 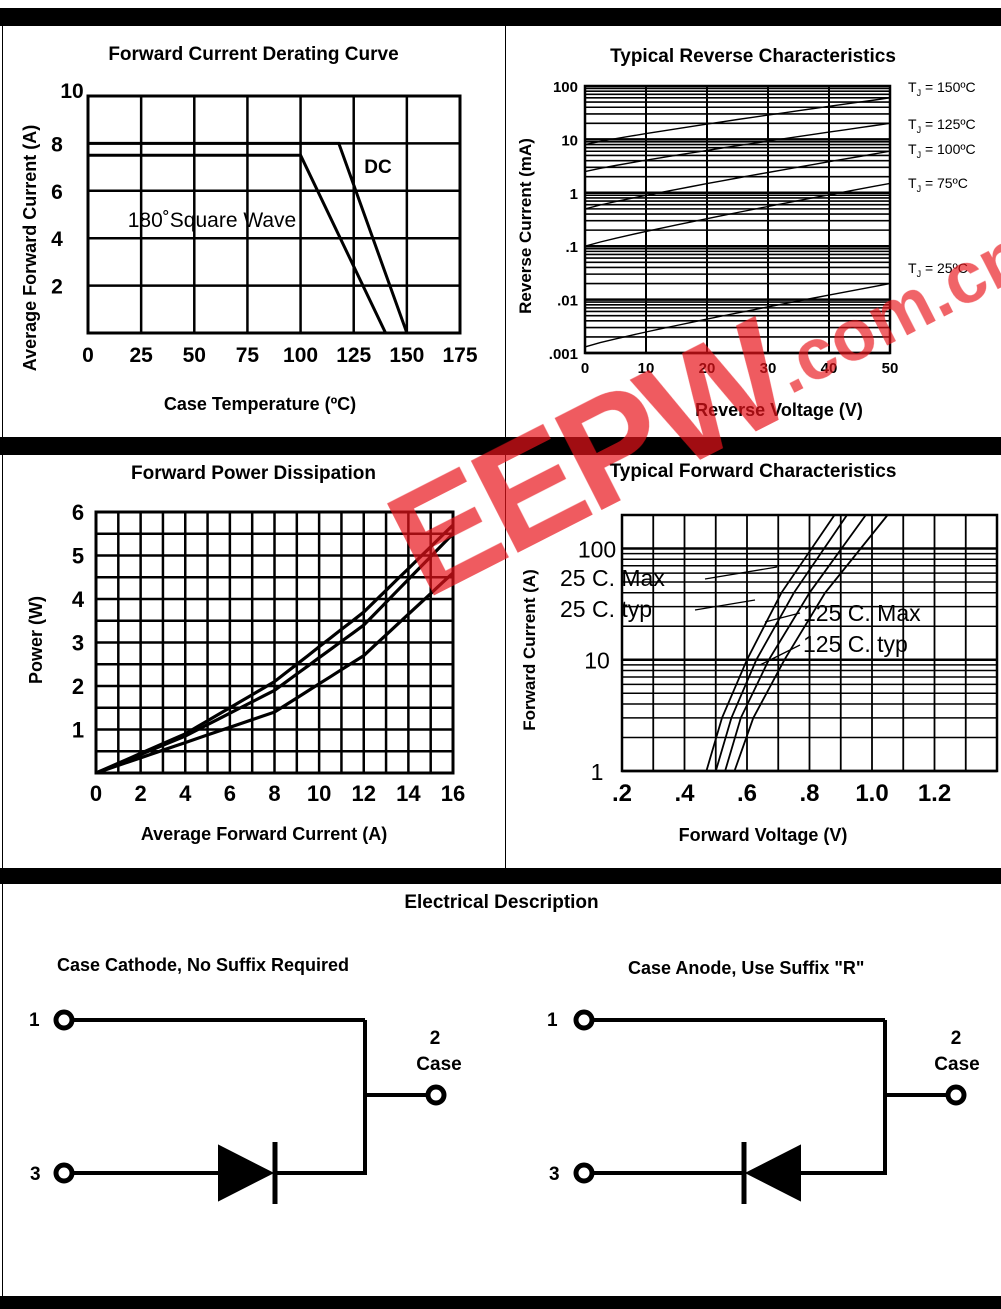 What do you see at coordinates (597, 772) in the screenshot?
I see `forward-y-tick: 1` at bounding box center [597, 772].